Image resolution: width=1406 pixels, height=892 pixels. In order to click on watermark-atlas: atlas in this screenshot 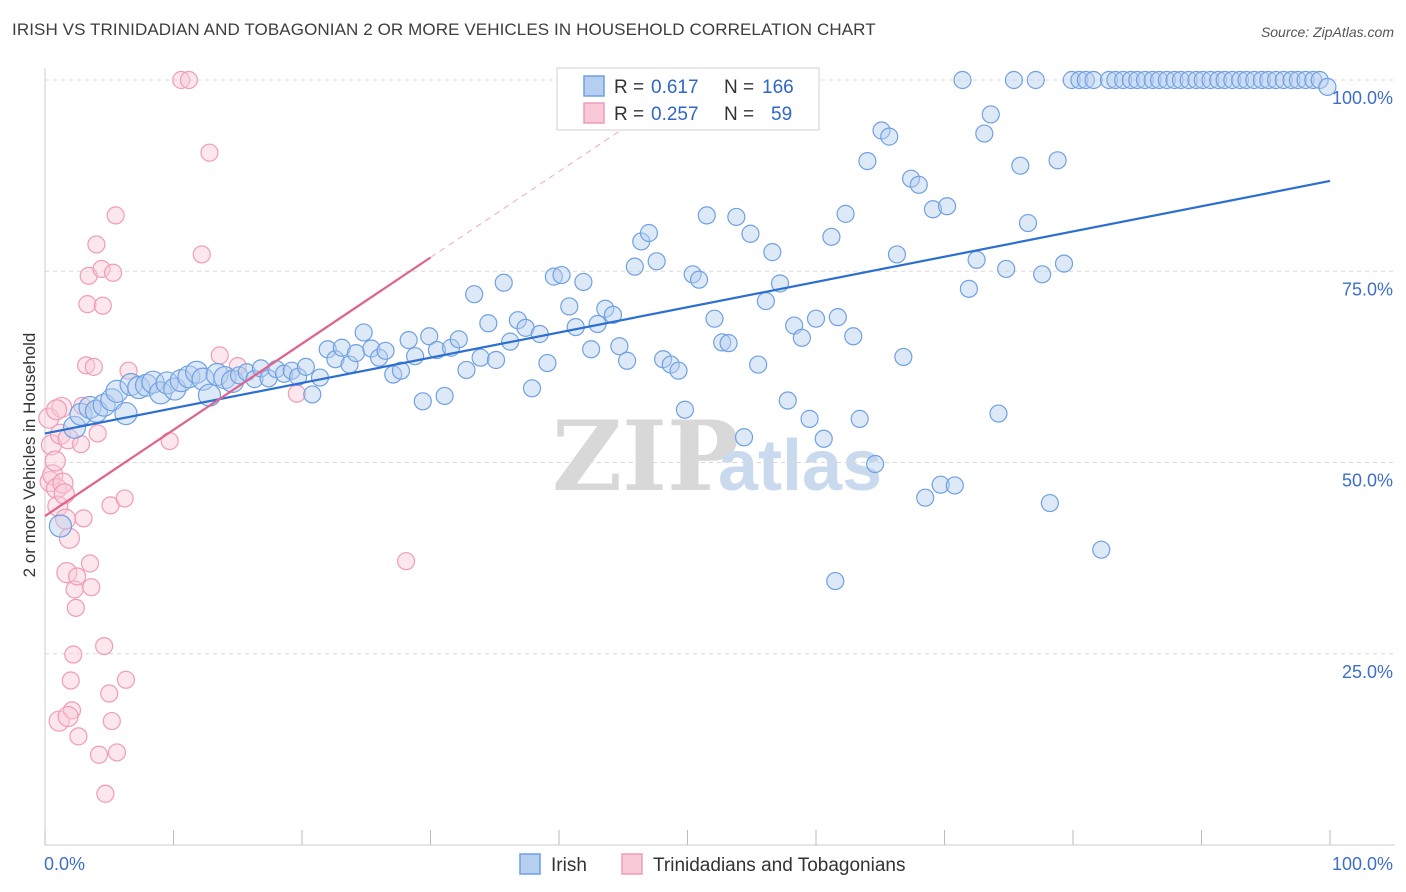, I will do `click(800, 466)`.